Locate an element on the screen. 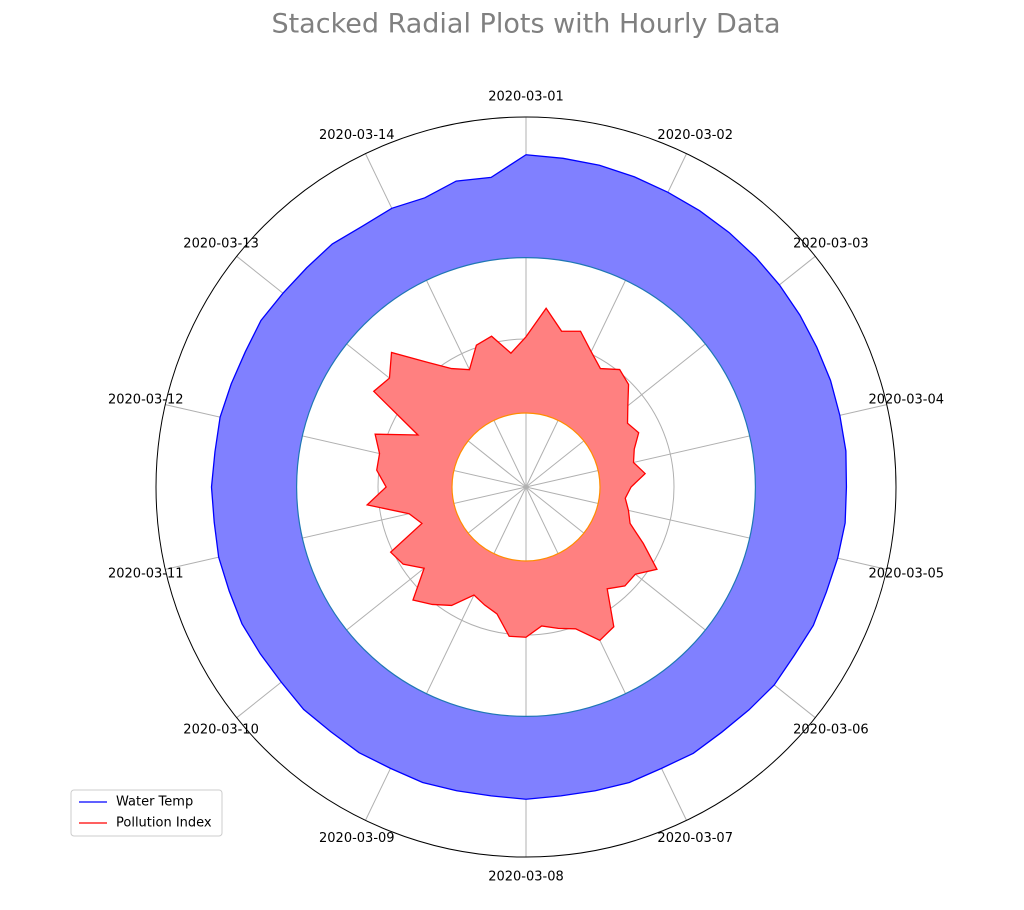  angular-tick-label: 2020-03-08 is located at coordinates (526, 877).